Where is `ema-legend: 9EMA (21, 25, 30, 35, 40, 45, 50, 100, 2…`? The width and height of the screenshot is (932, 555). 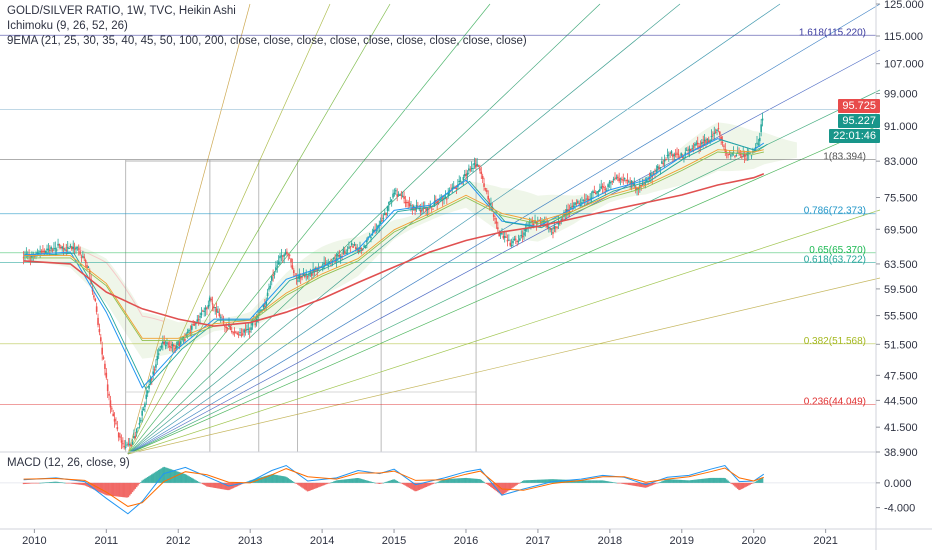
ema-legend: 9EMA (21, 25, 30, 35, 40, 45, 50, 100, 2… is located at coordinates (267, 41).